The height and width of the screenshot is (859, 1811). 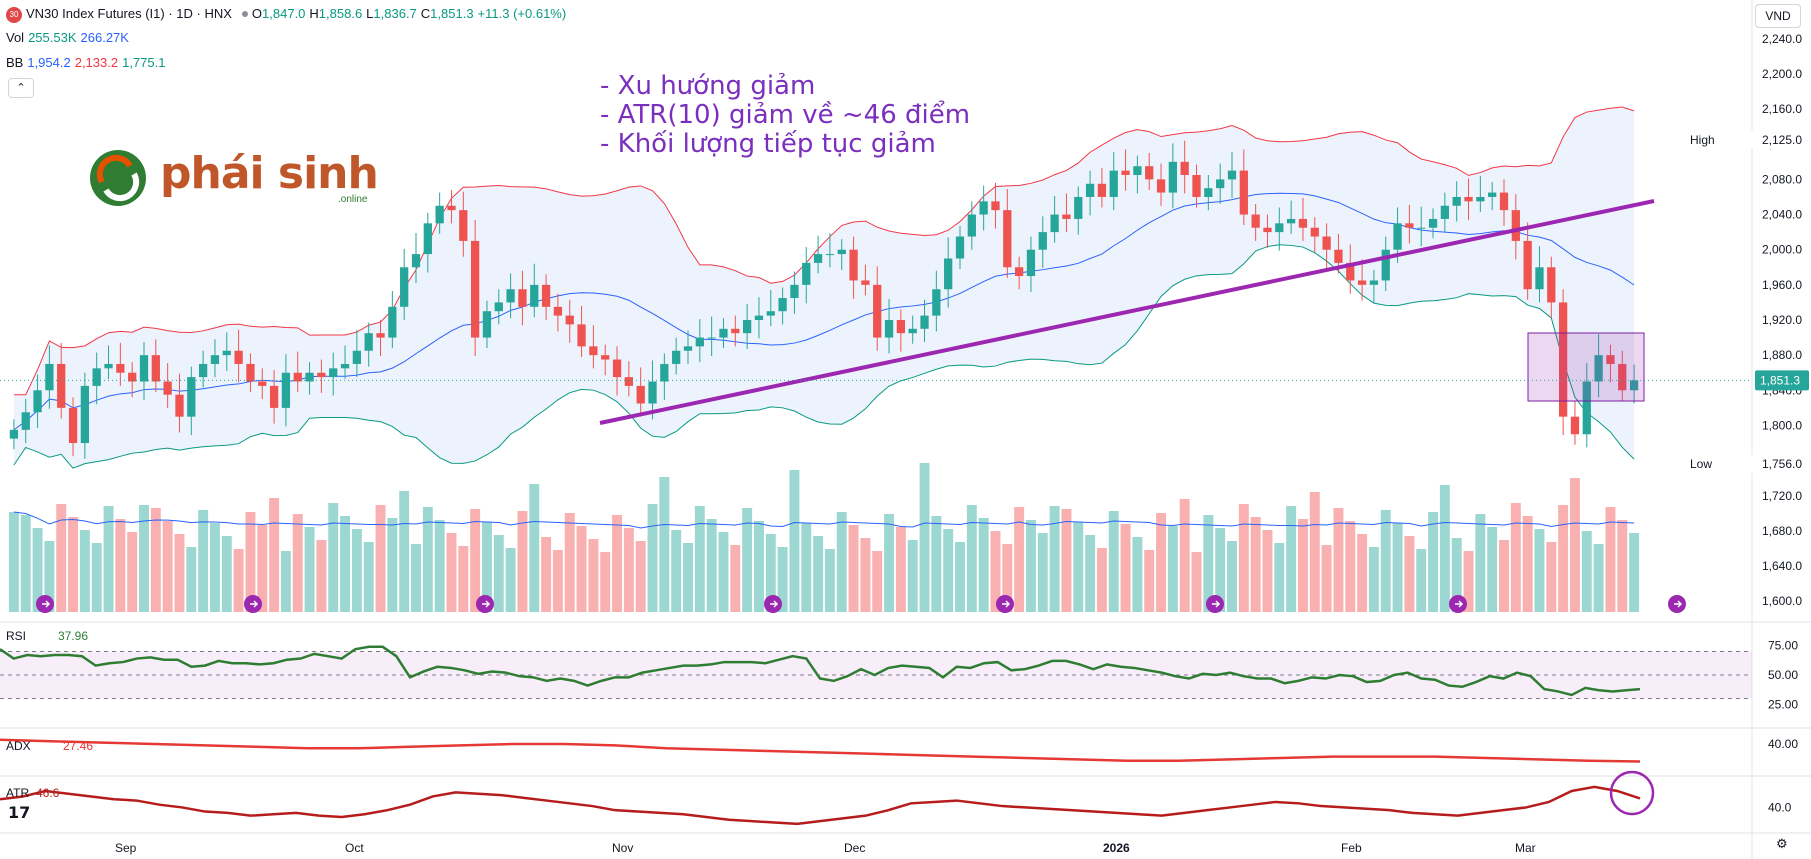 I want to click on currency-selector: VND, so click(x=1778, y=16).